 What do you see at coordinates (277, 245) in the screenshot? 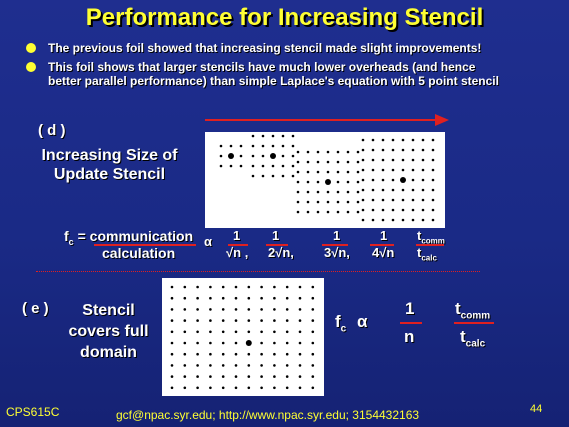
I see `frac-2-bar` at bounding box center [277, 245].